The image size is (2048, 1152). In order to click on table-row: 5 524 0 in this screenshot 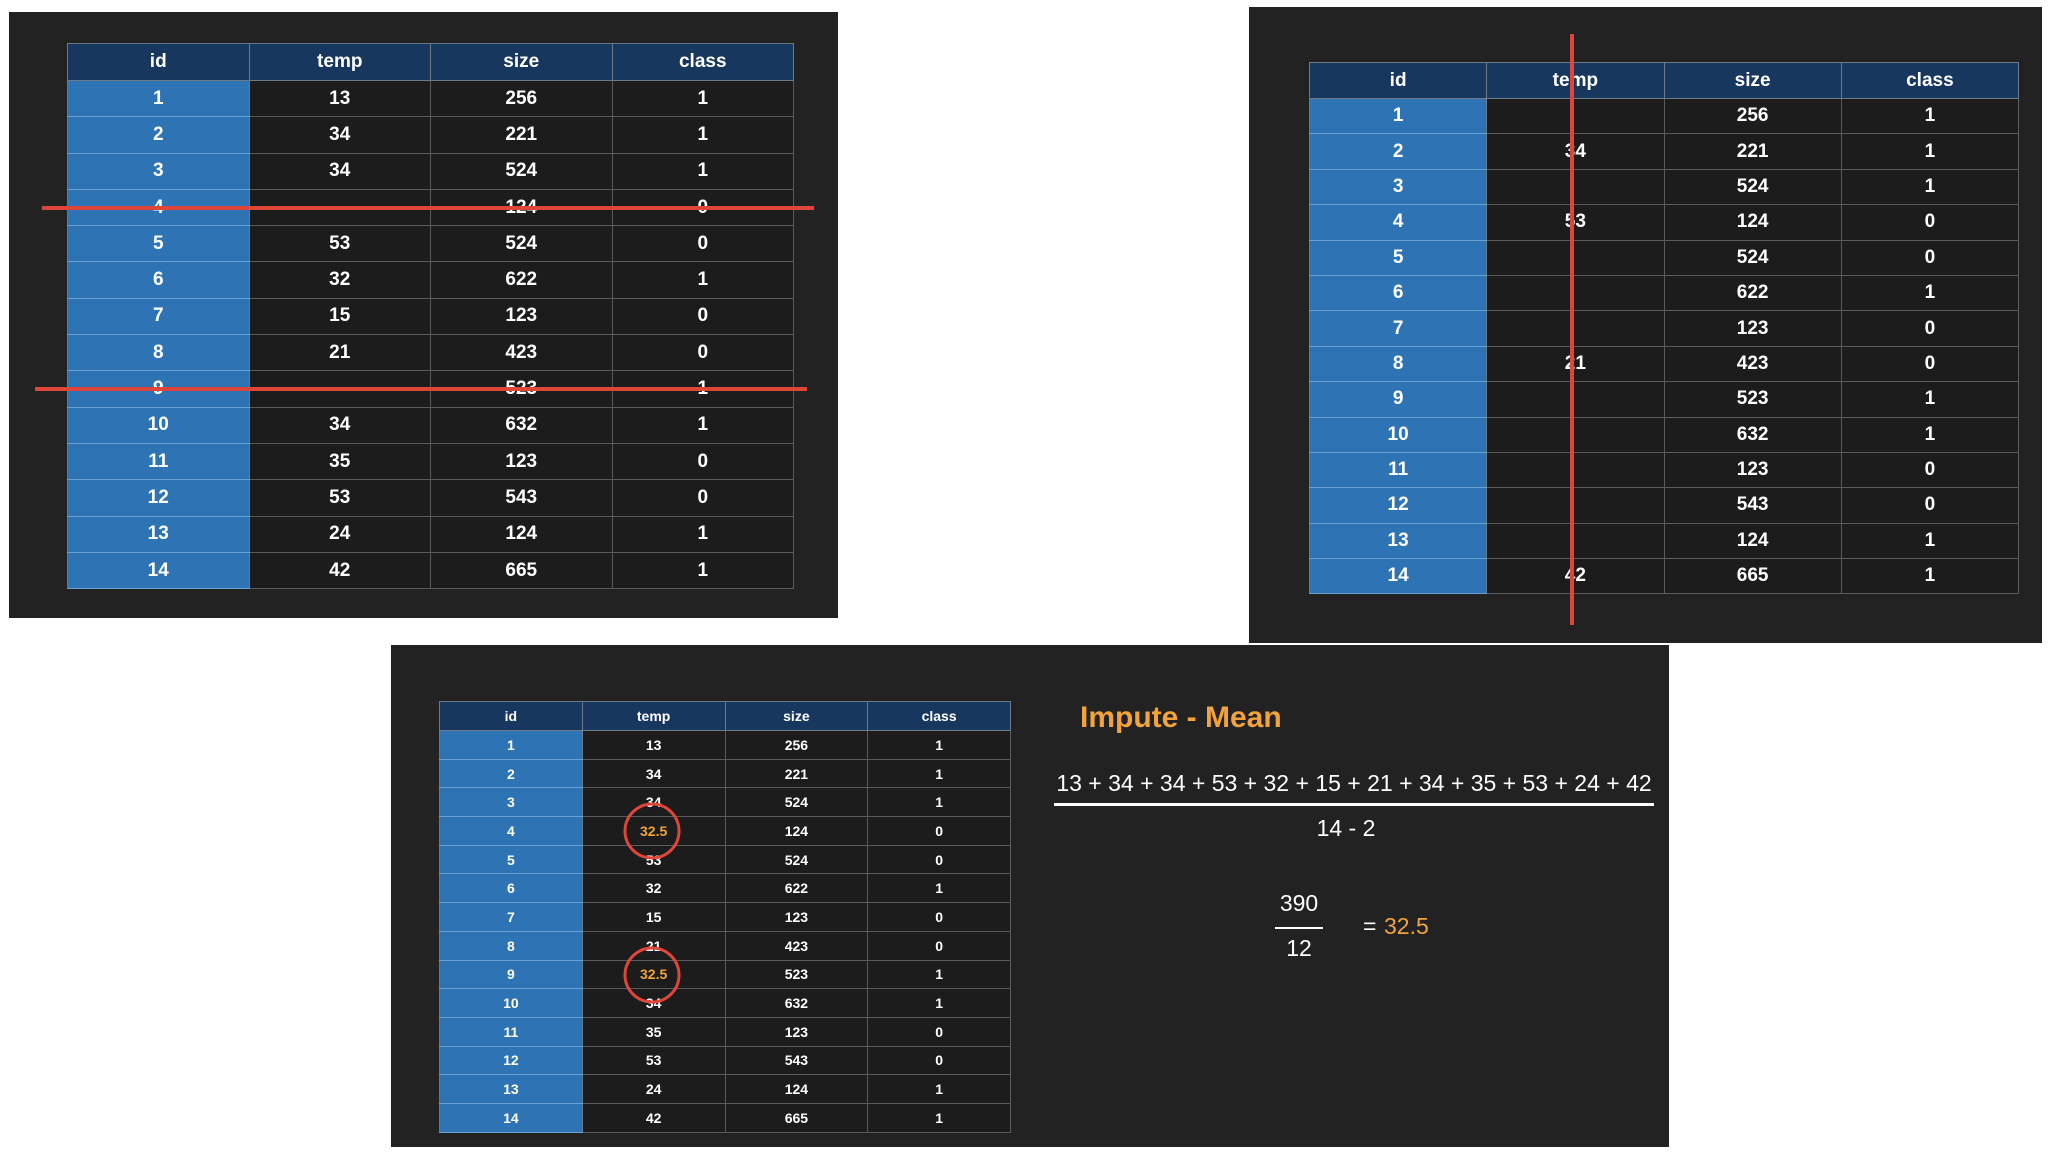, I will do `click(1664, 257)`.